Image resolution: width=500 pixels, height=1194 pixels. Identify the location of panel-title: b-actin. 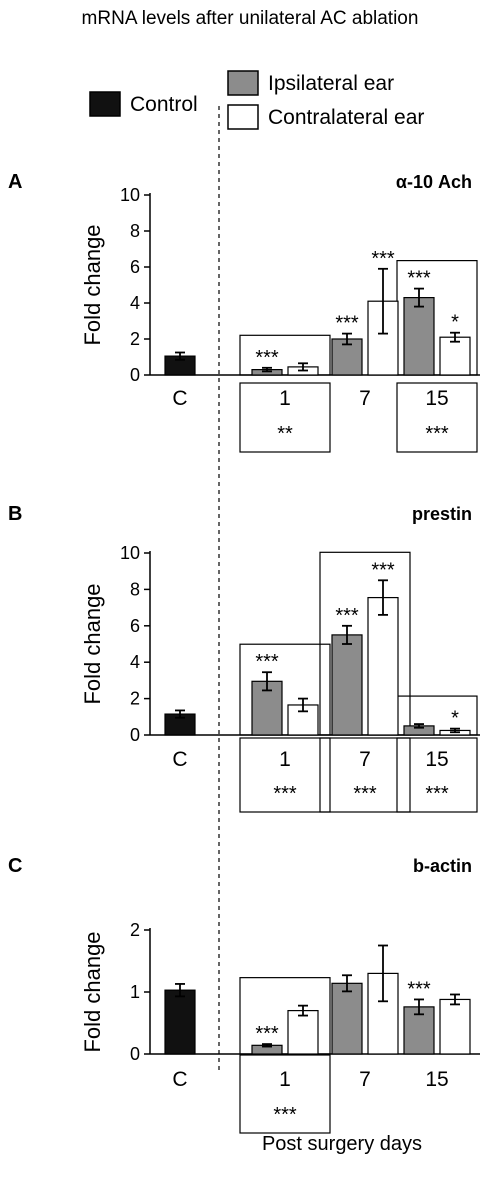
(442, 866).